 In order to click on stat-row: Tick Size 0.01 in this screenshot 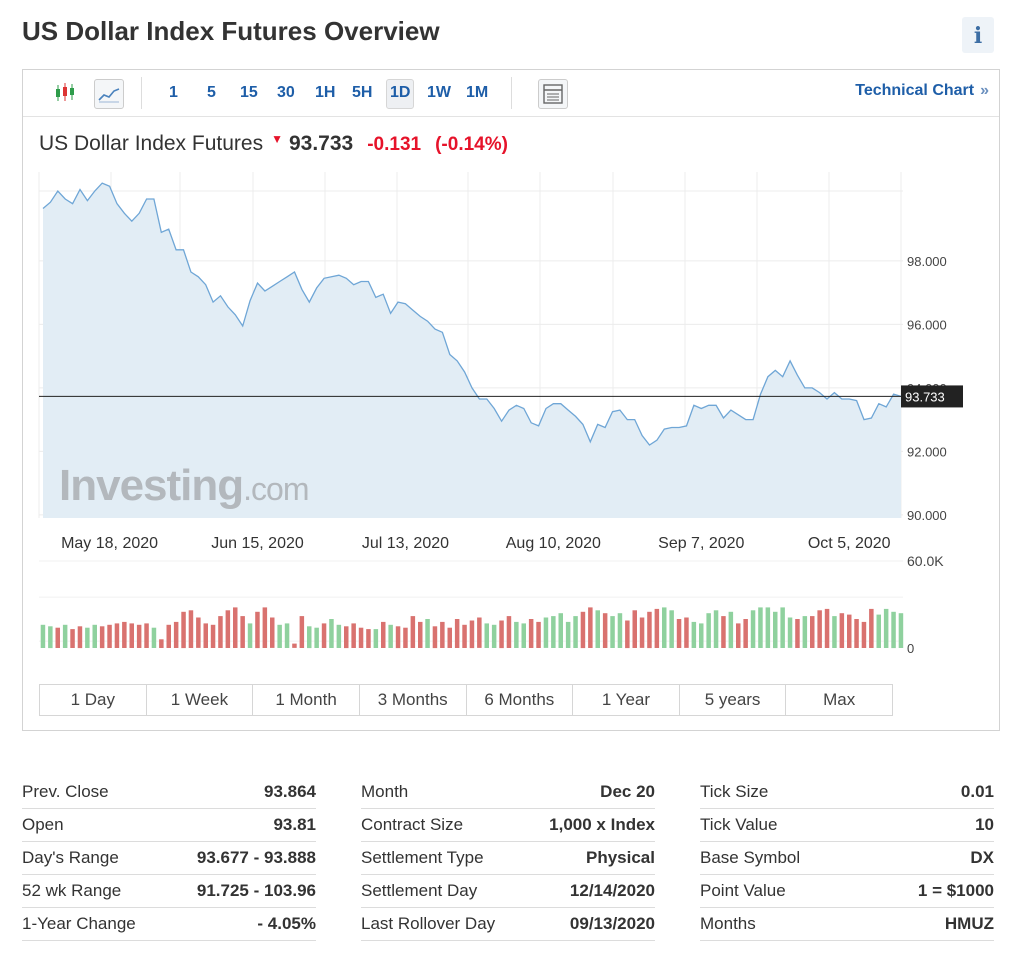, I will do `click(847, 792)`.